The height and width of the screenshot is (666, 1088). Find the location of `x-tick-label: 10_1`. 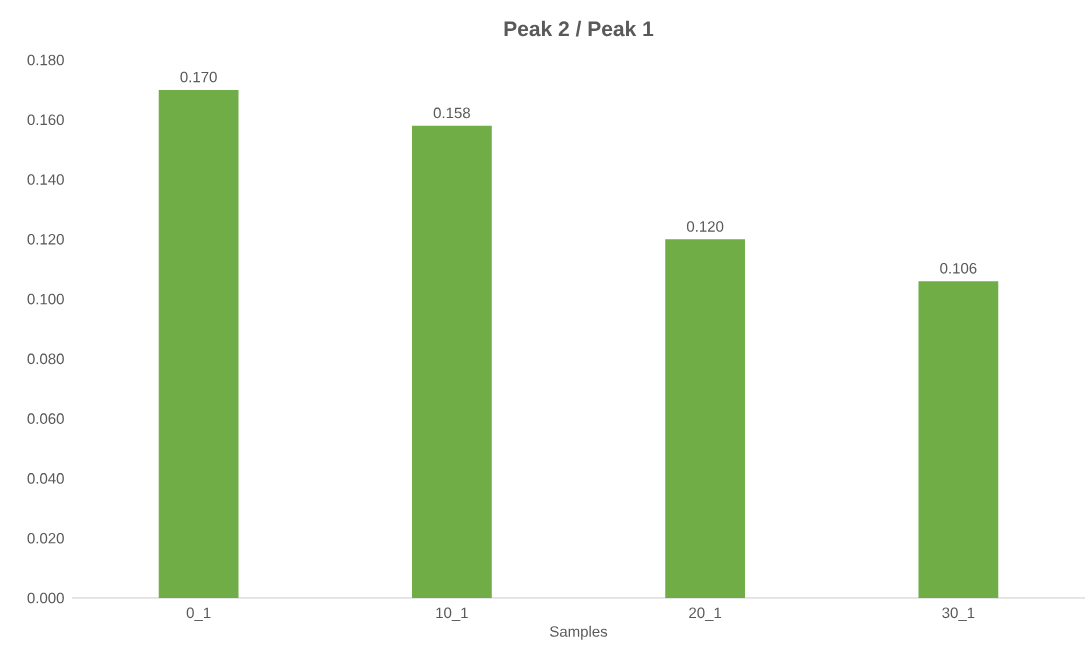

x-tick-label: 10_1 is located at coordinates (452, 614).